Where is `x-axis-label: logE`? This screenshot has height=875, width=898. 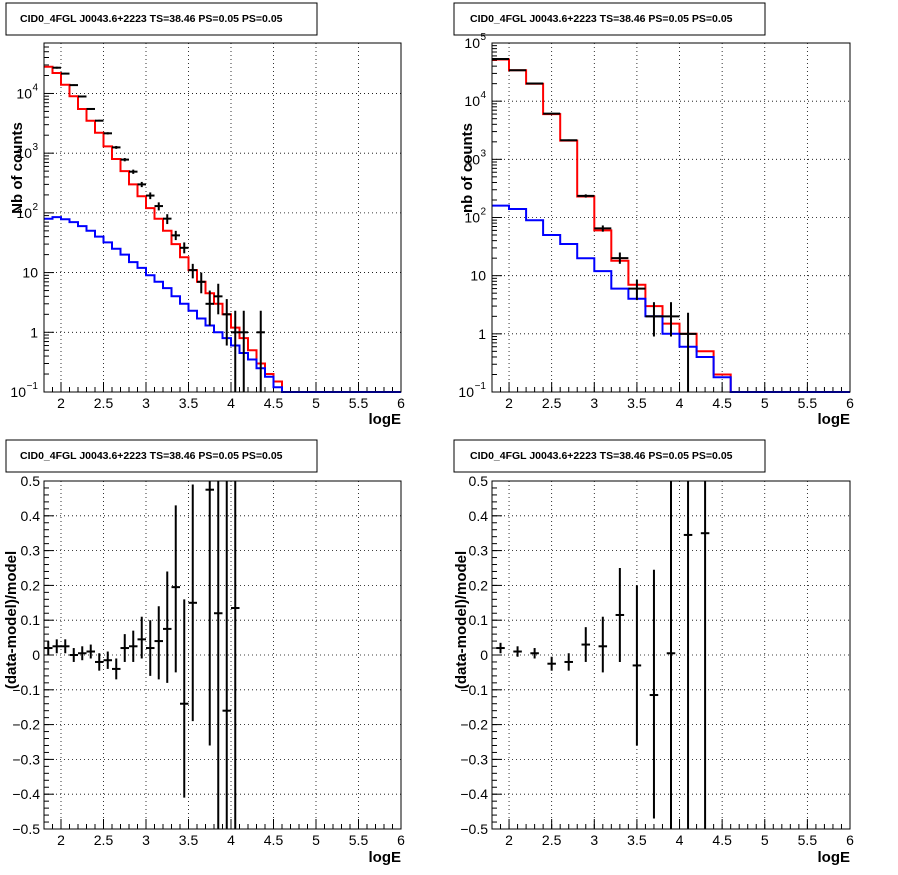
x-axis-label: logE is located at coordinates (385, 857).